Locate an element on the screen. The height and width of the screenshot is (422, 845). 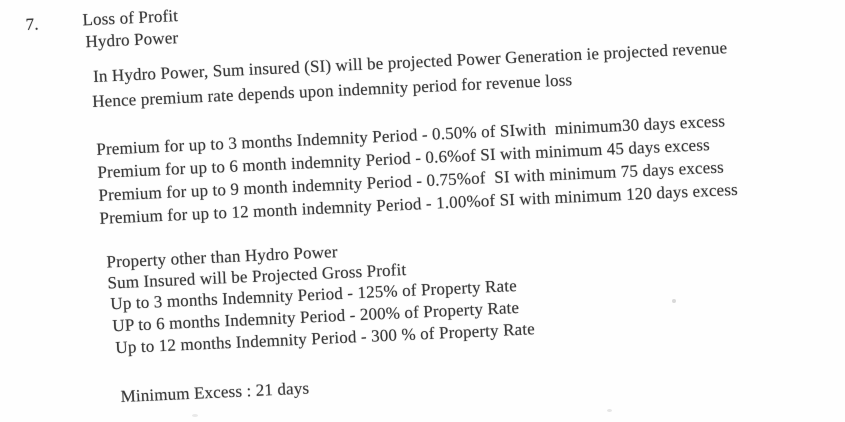
section-title-line-2: Hydro Power is located at coordinates (132, 40).